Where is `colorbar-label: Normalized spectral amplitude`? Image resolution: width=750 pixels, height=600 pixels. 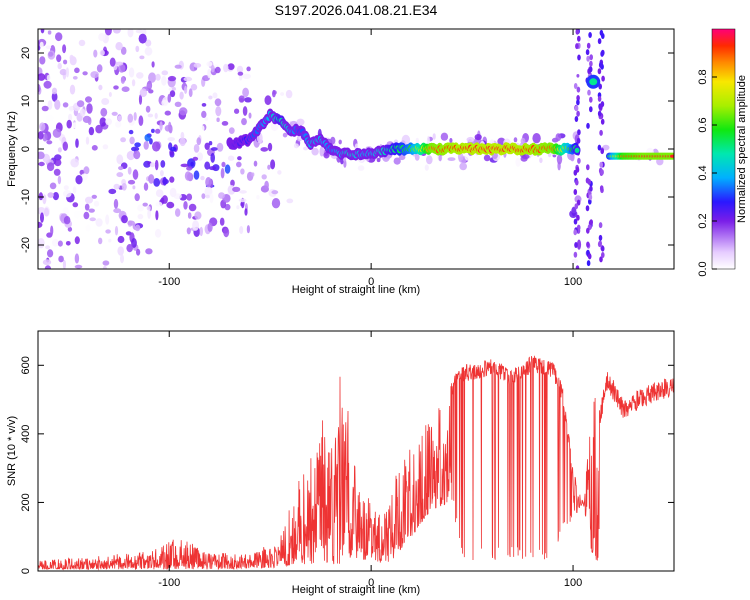
colorbar-label: Normalized spectral amplitude is located at coordinates (742, 149).